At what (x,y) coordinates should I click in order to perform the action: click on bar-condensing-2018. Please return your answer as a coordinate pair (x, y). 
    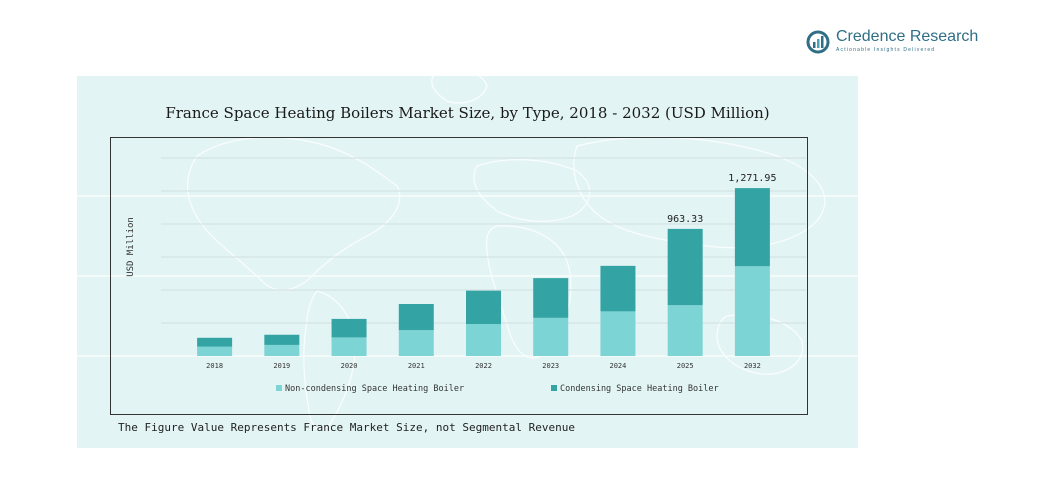
    Looking at the image, I should click on (215, 342).